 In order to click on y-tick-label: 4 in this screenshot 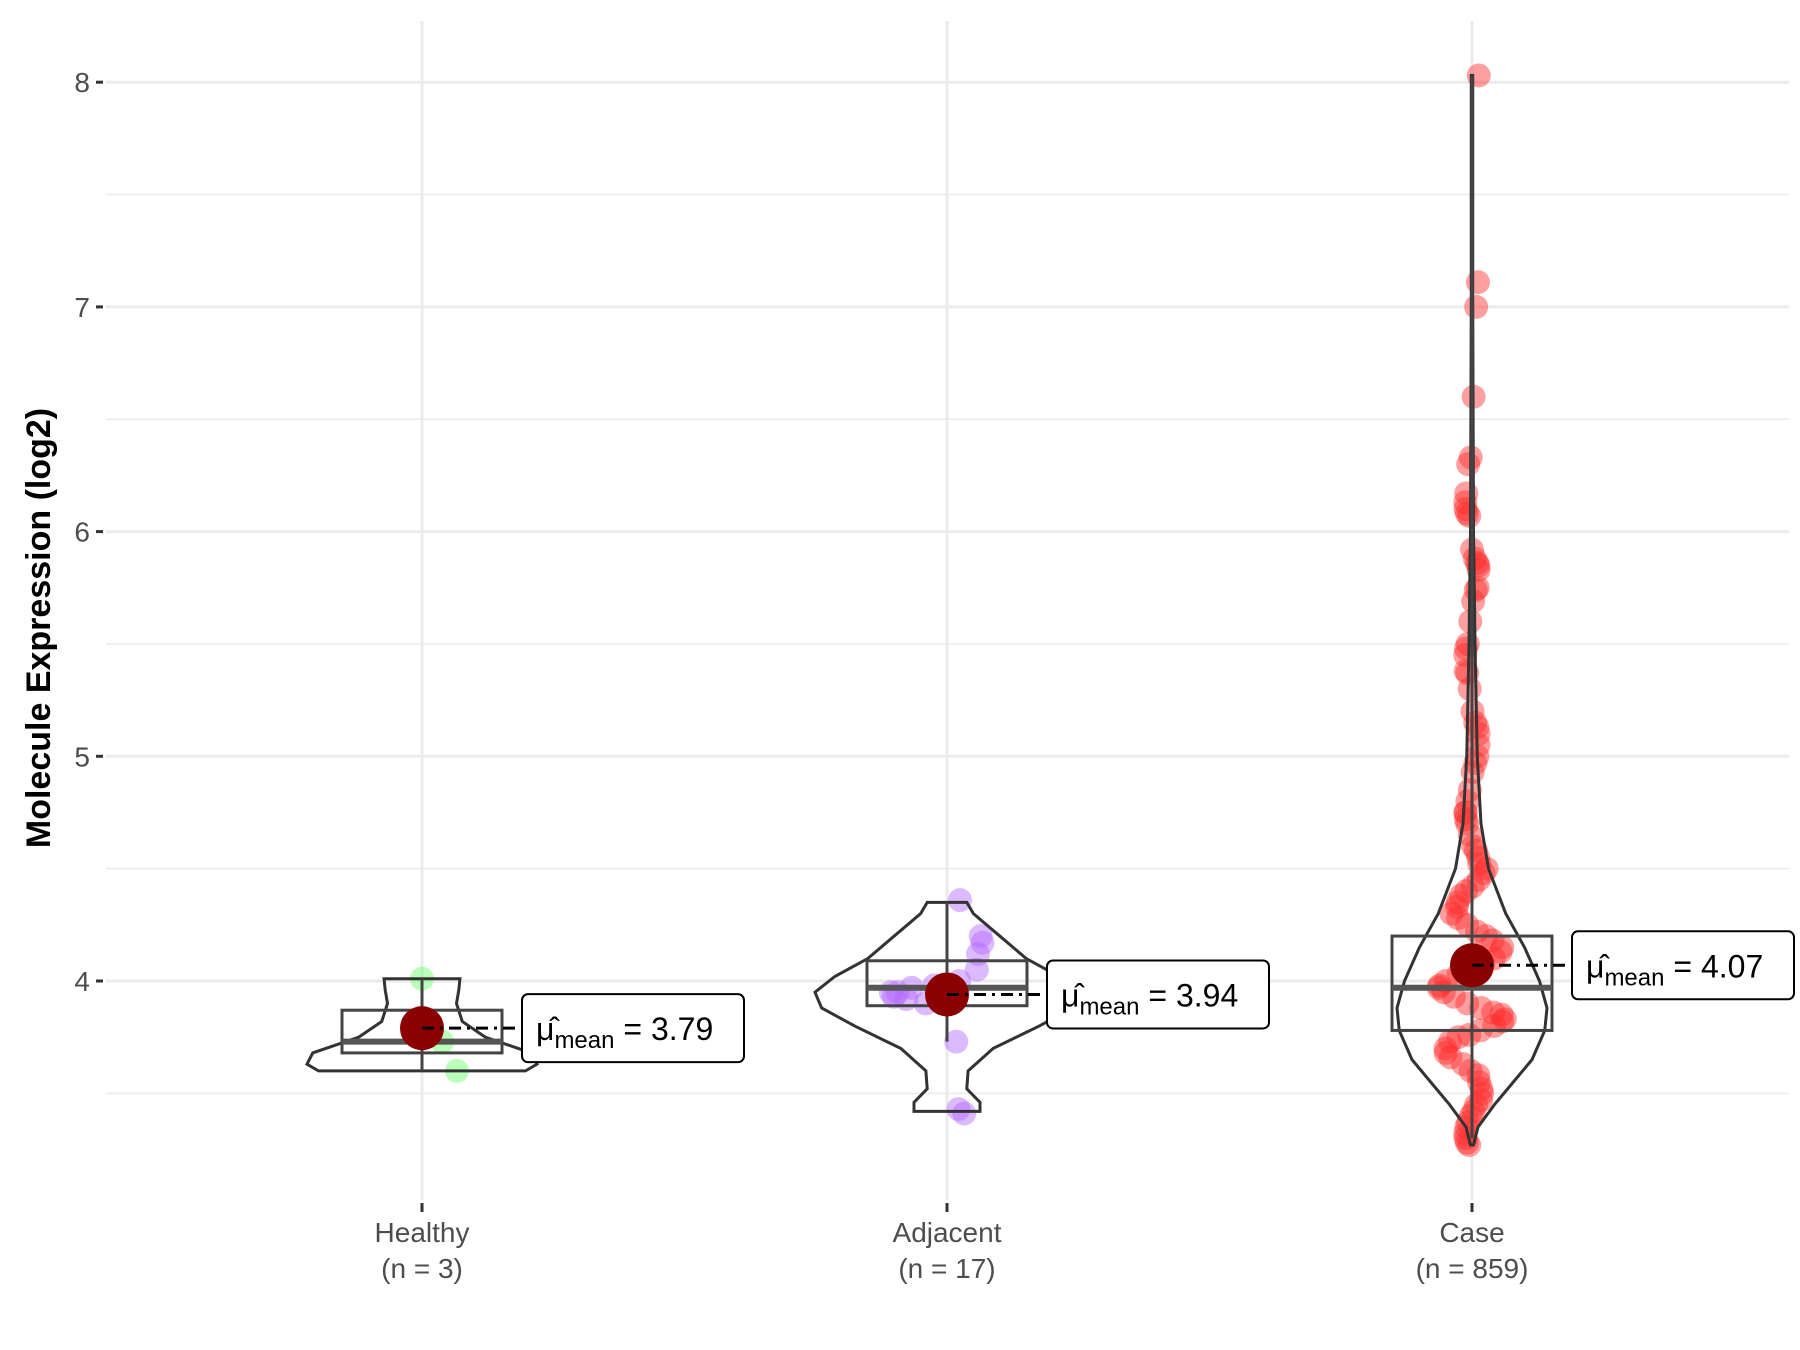, I will do `click(82, 981)`.